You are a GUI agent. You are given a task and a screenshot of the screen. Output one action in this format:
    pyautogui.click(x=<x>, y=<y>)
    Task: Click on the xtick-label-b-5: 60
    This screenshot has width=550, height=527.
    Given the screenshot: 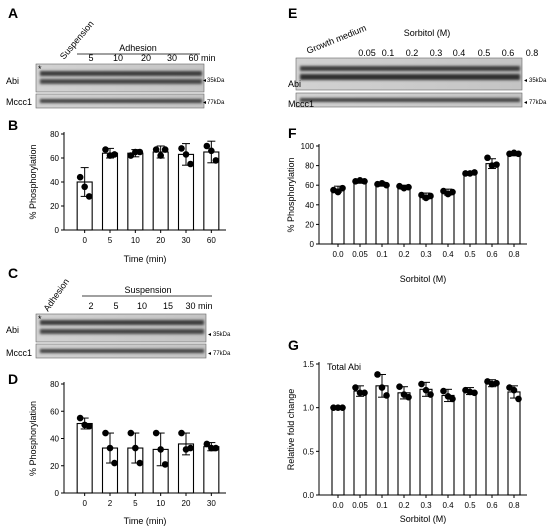 What is the action you would take?
    pyautogui.click(x=211, y=240)
    